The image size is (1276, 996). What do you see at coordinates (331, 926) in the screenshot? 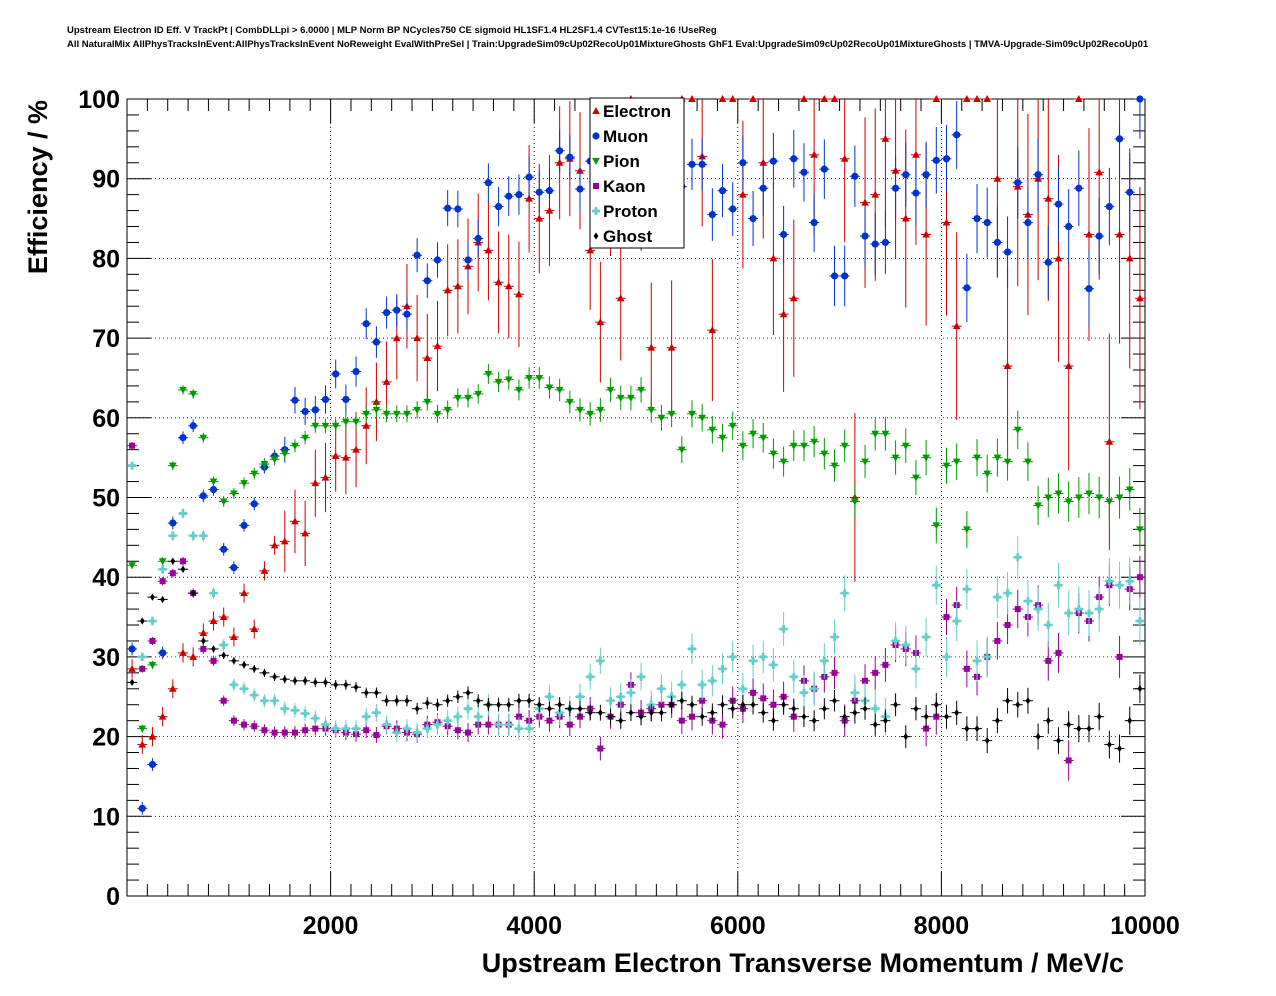
I see `x-tick-label: 2000` at bounding box center [331, 926].